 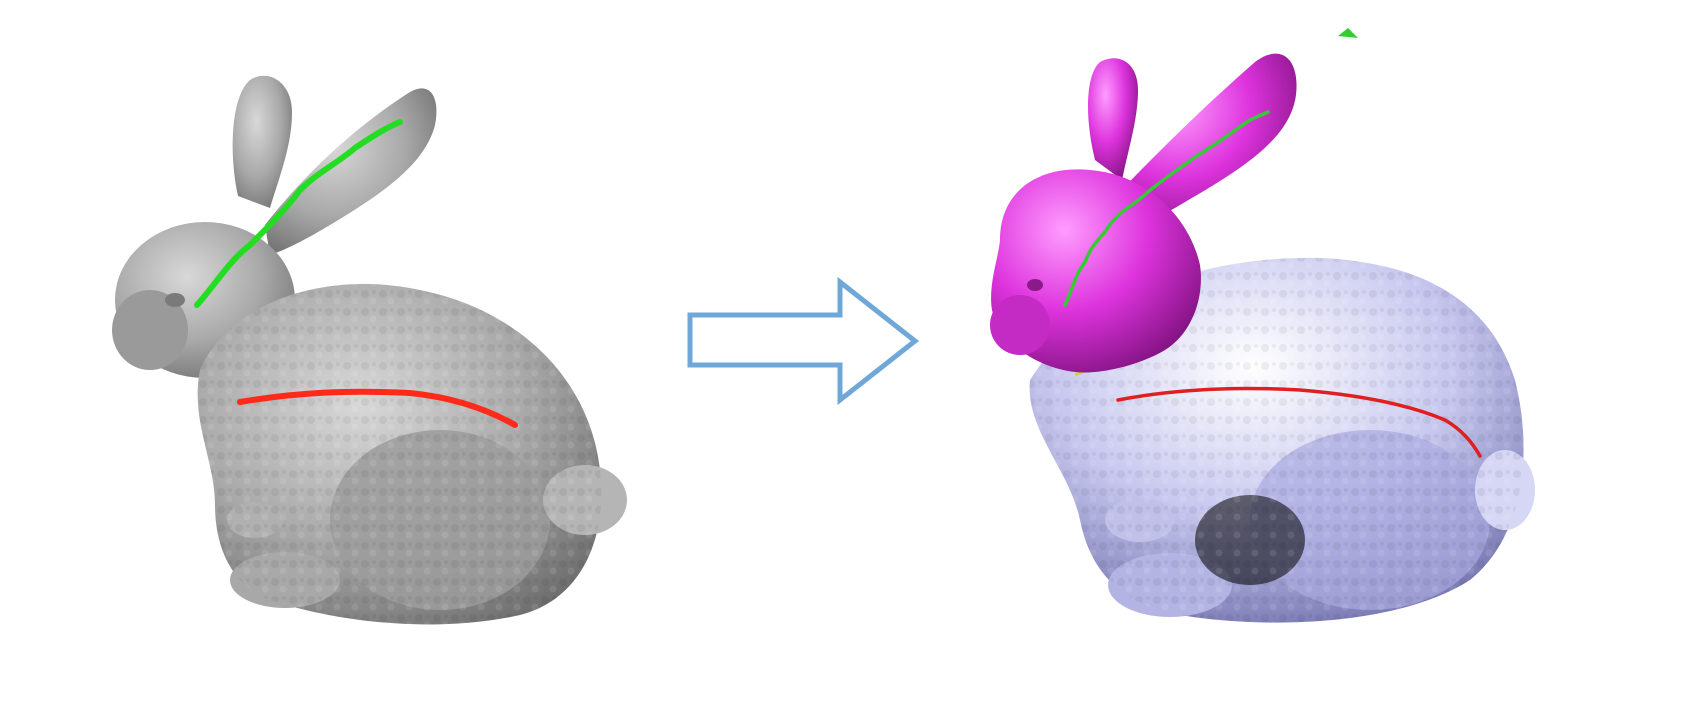 I want to click on output-head-segment, so click(x=1143, y=213).